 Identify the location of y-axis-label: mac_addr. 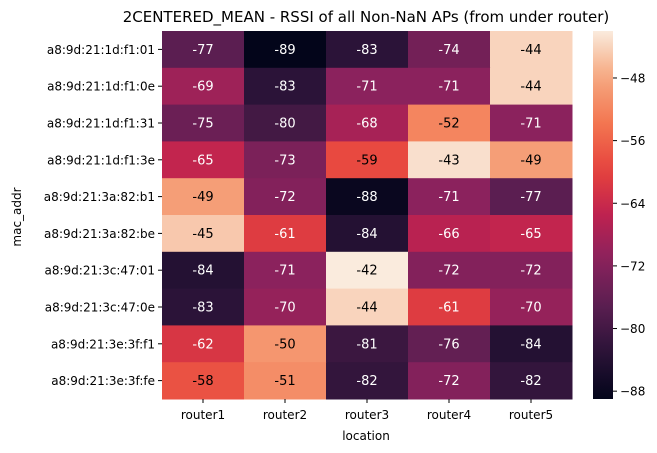
(17, 216).